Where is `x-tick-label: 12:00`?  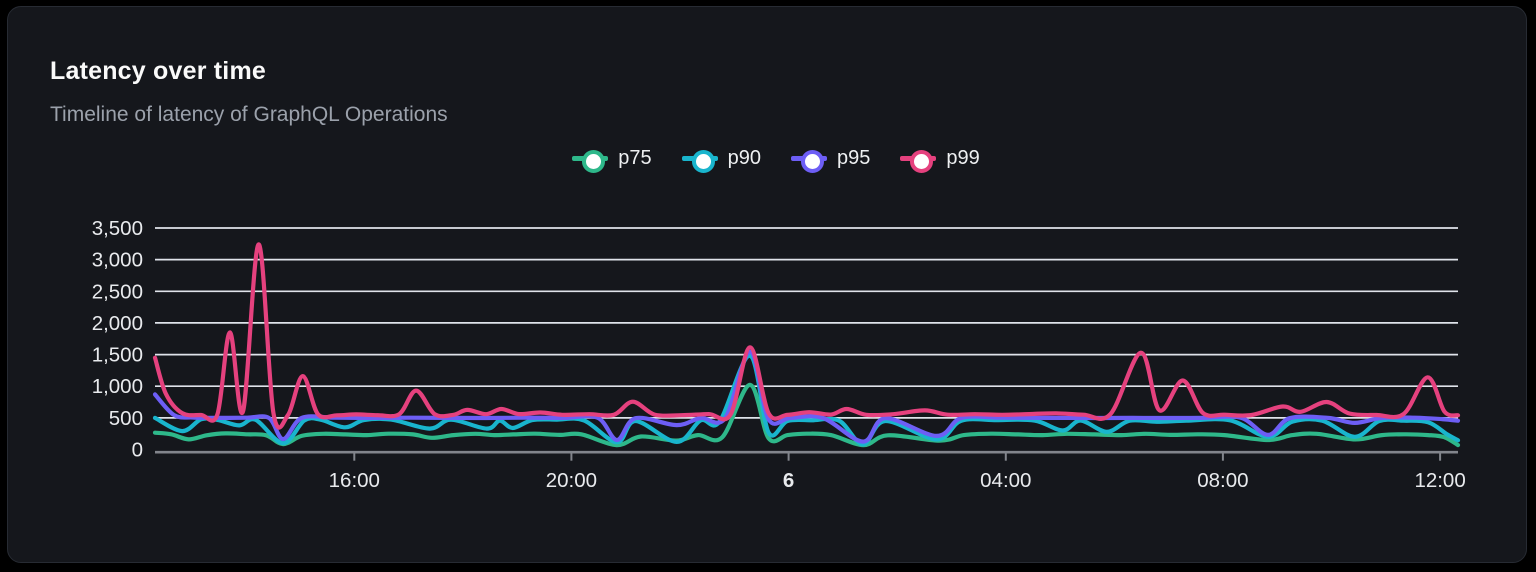
x-tick-label: 12:00 is located at coordinates (1439, 480).